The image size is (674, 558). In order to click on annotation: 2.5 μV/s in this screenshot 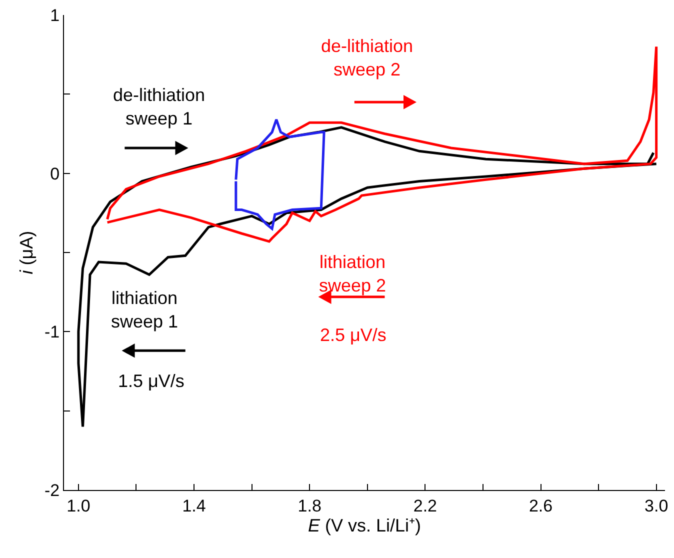, I will do `click(353, 335)`.